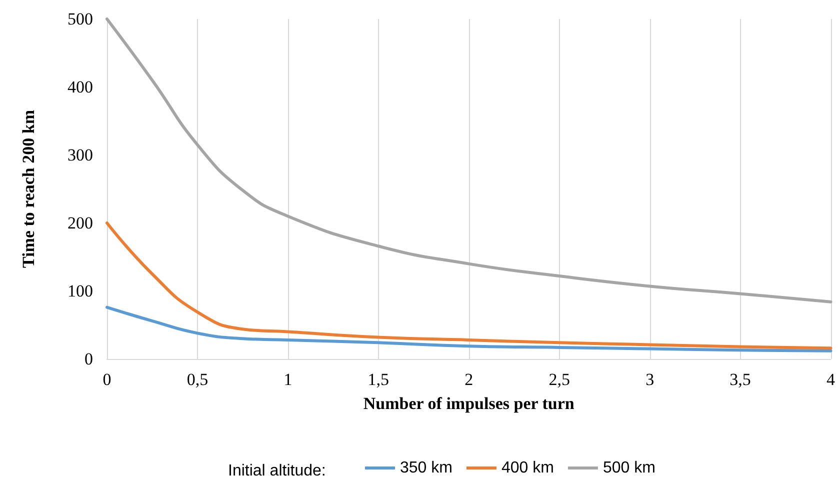 The image size is (838, 483). I want to click on x-tick-label: 1, so click(288, 379).